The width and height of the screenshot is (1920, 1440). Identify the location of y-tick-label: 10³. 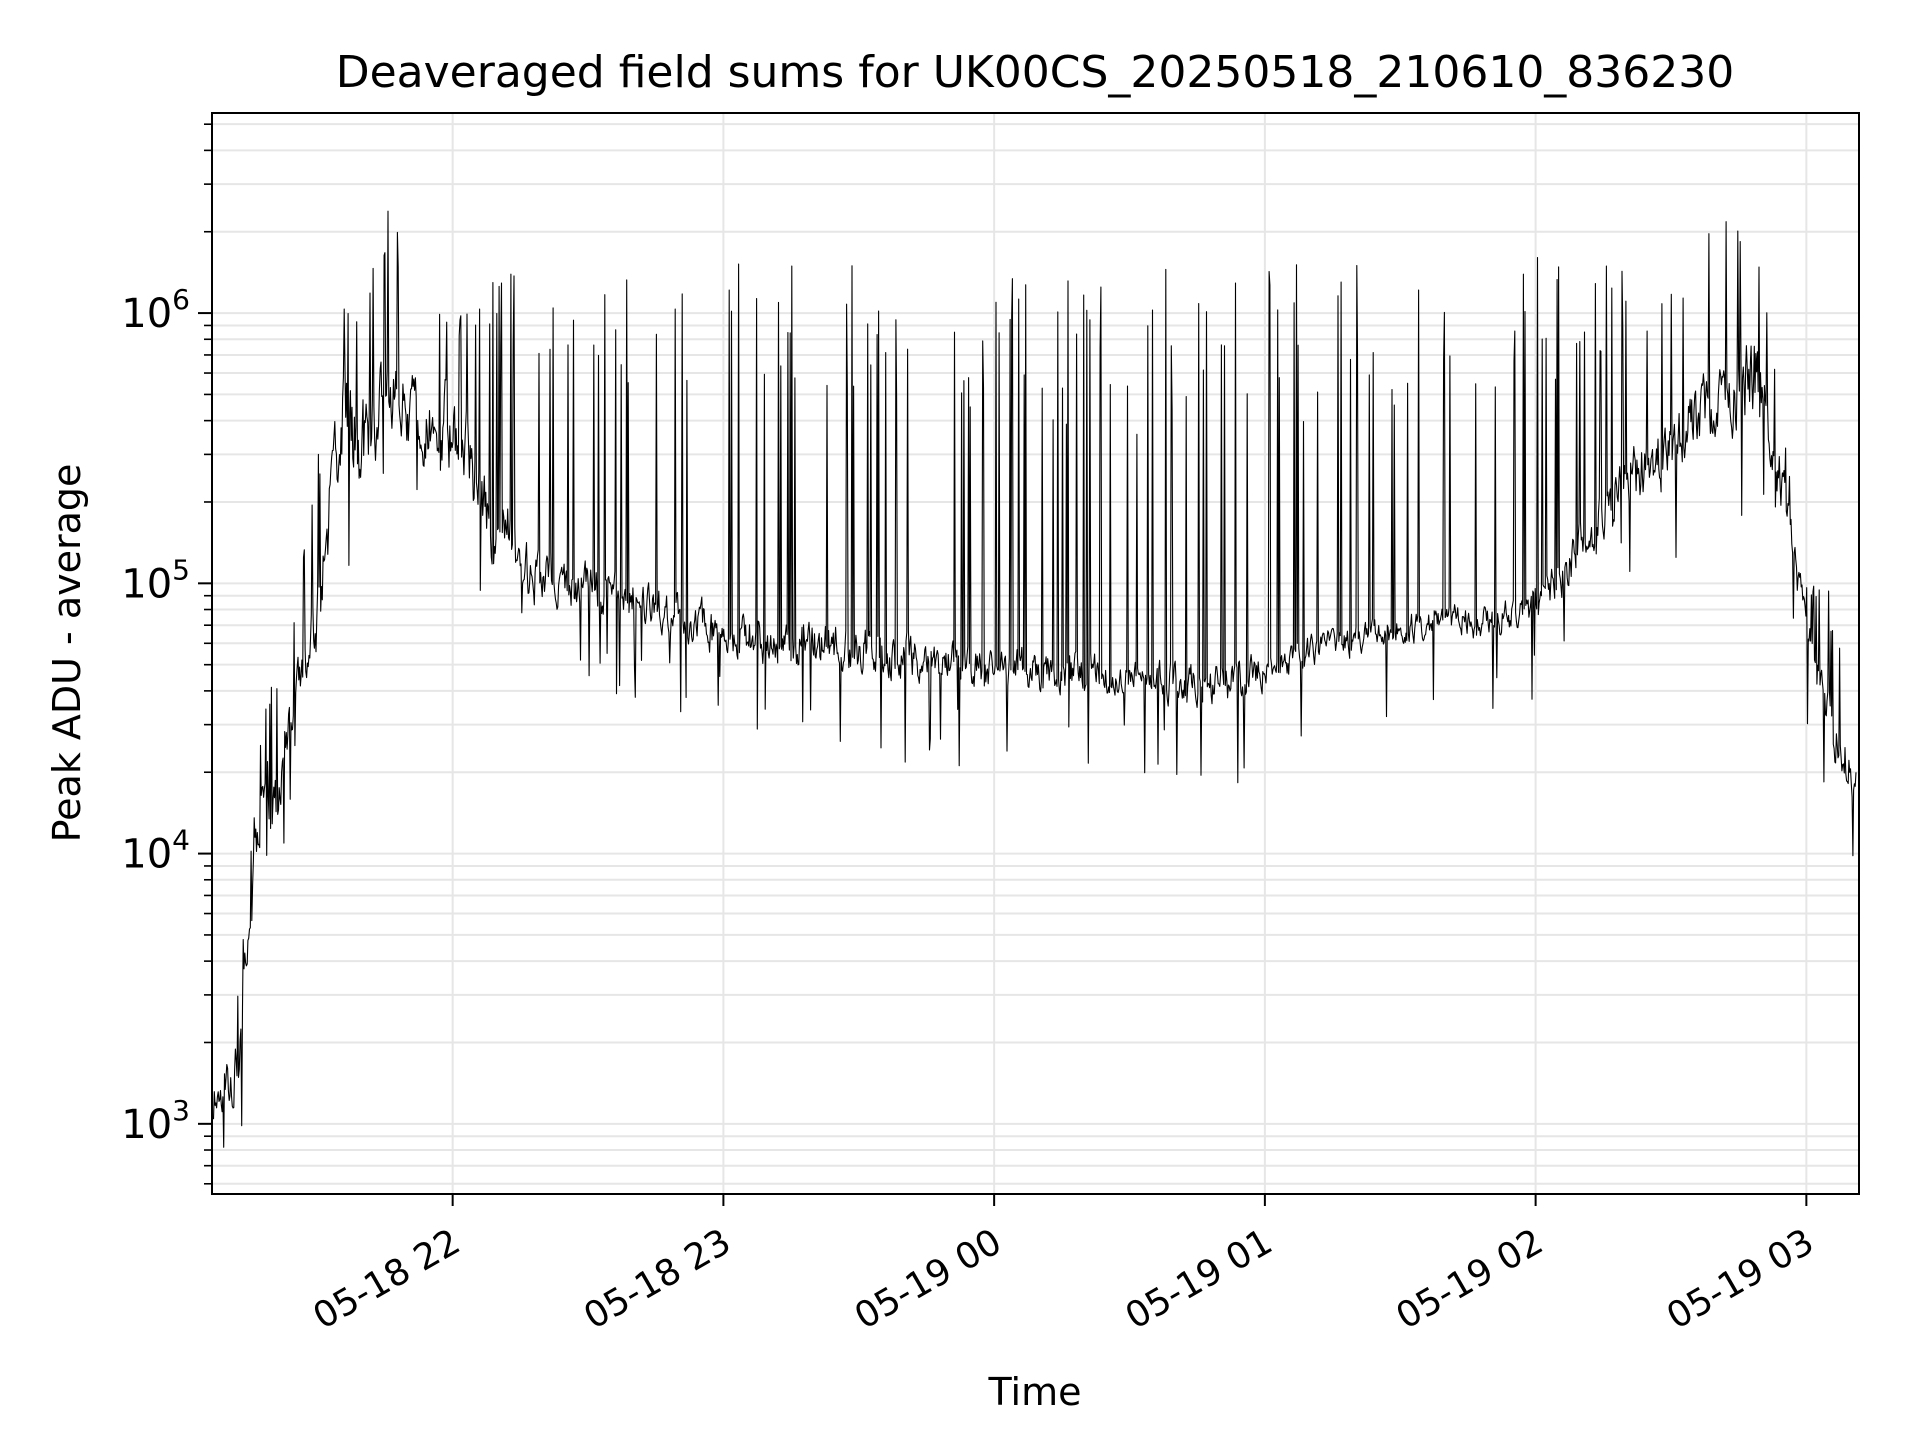
(155, 1121).